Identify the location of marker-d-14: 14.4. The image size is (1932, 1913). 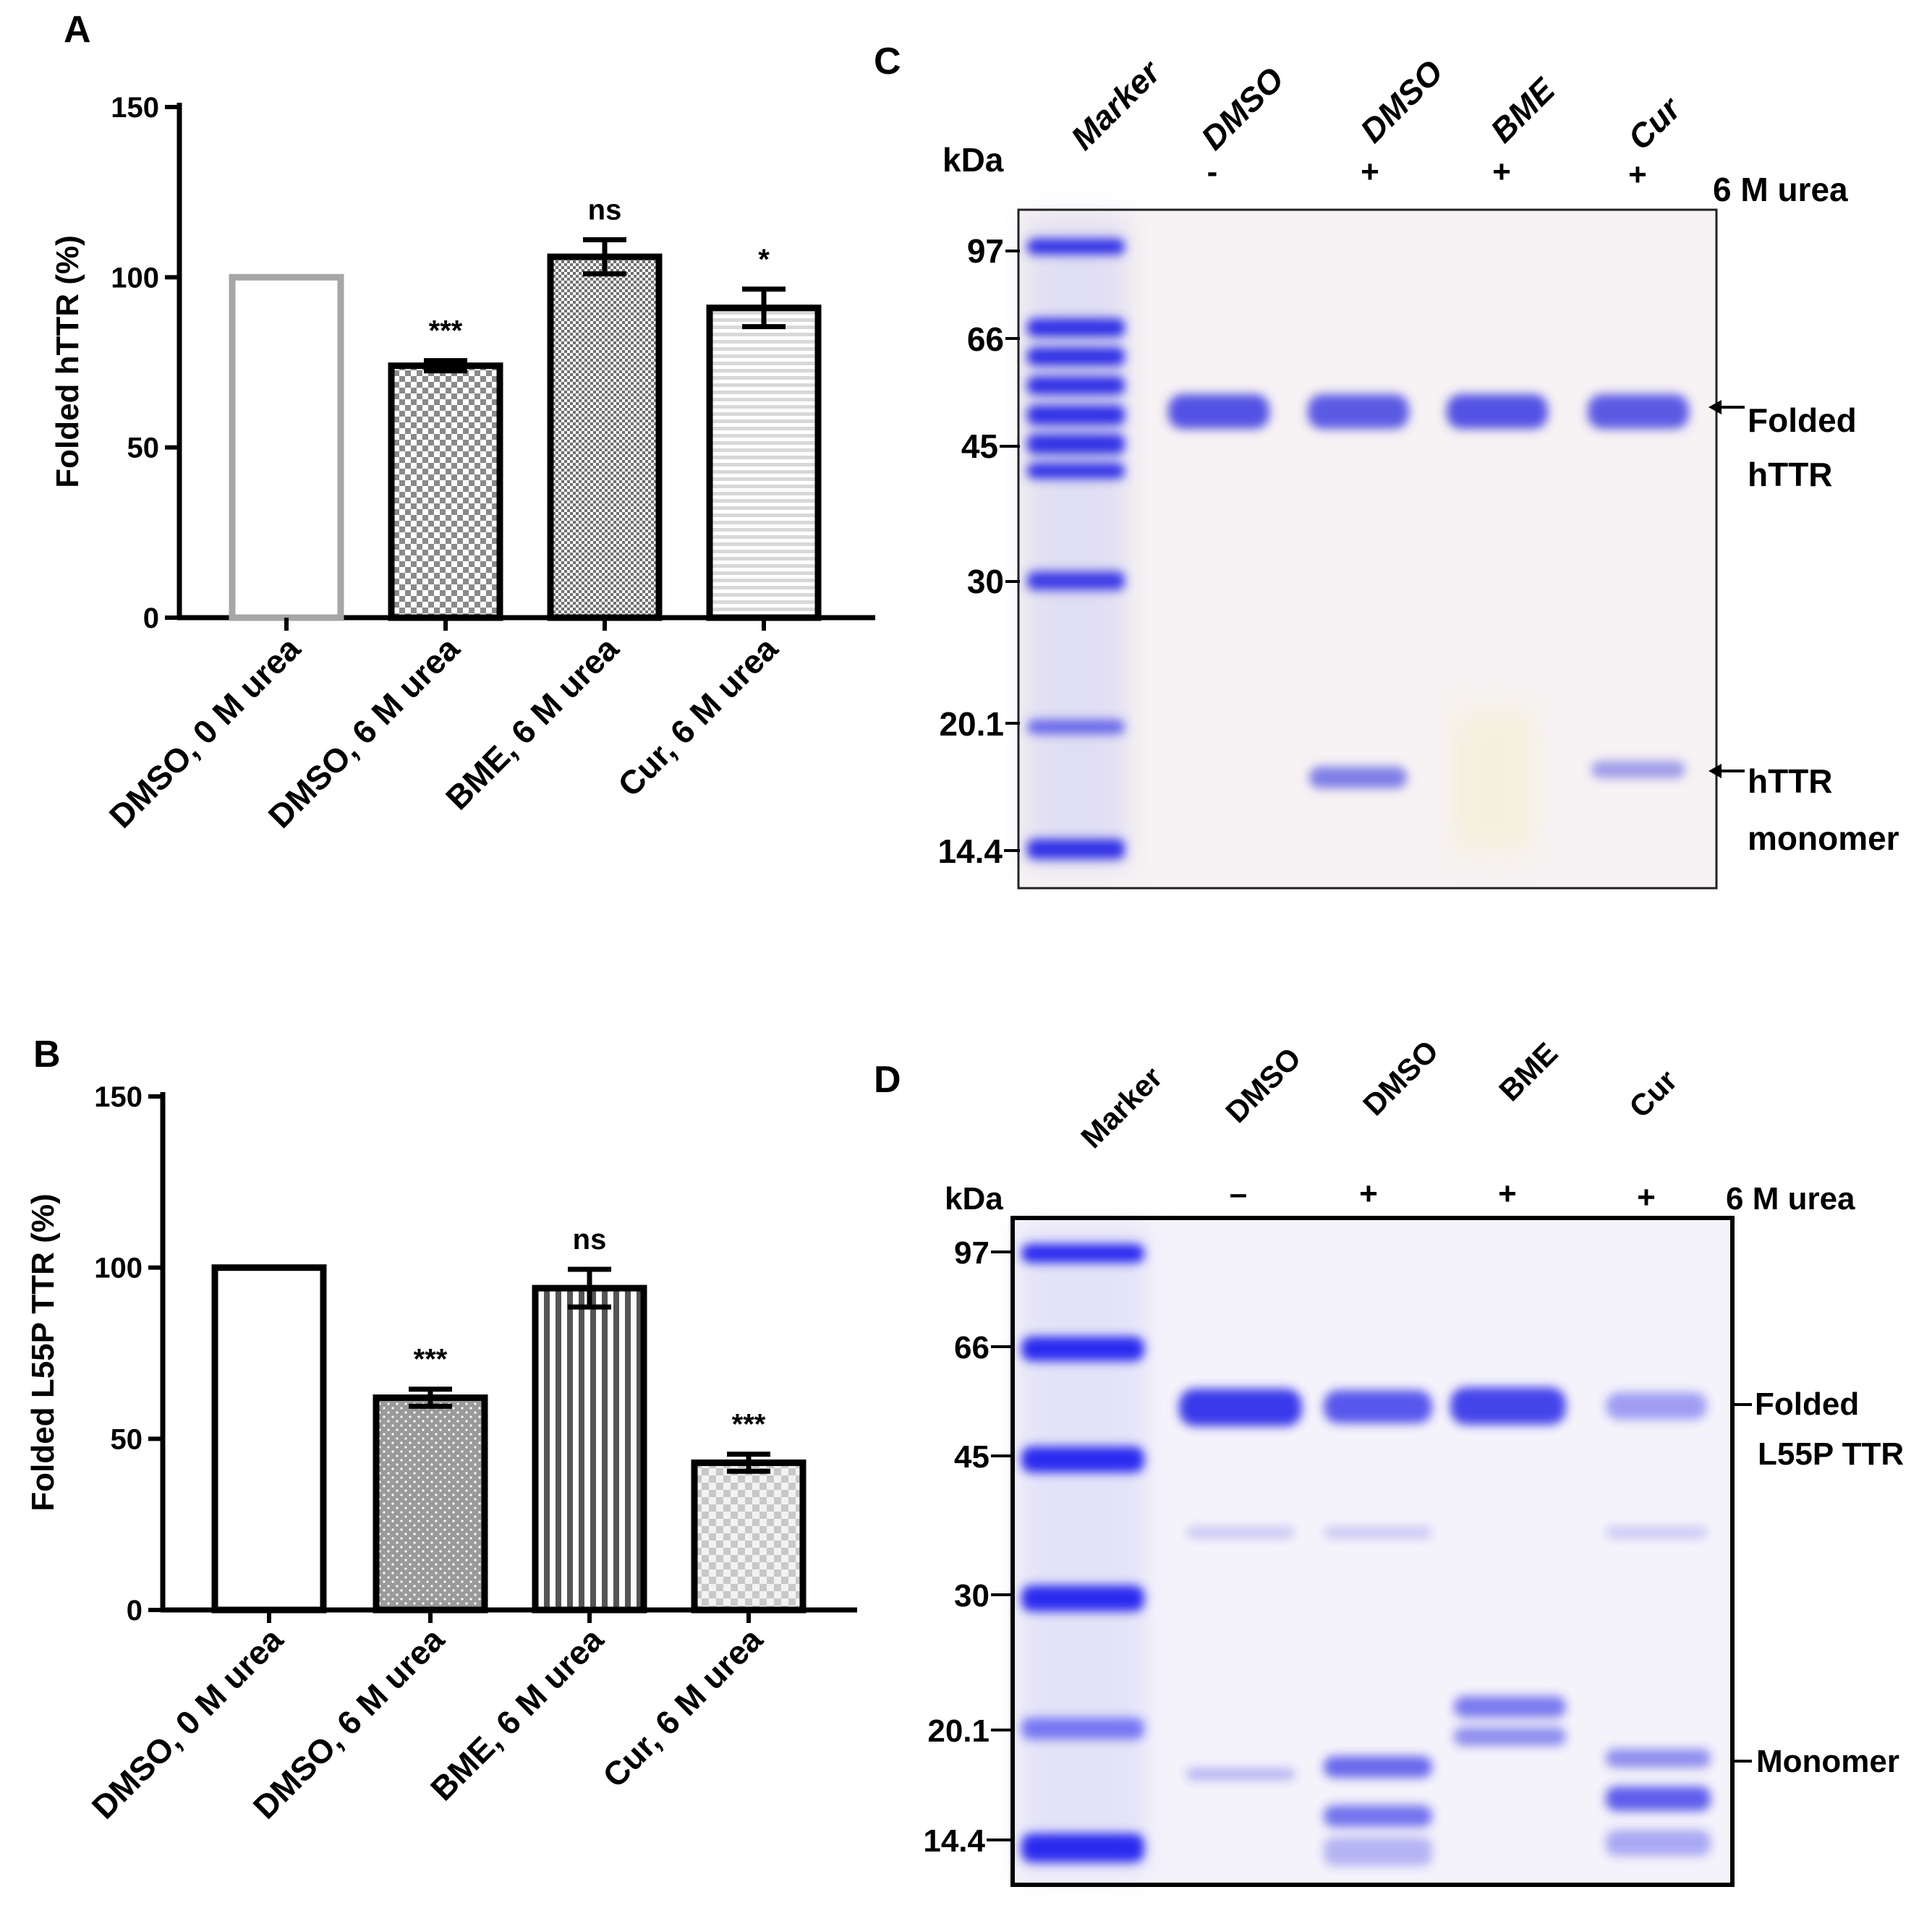
(954, 1841).